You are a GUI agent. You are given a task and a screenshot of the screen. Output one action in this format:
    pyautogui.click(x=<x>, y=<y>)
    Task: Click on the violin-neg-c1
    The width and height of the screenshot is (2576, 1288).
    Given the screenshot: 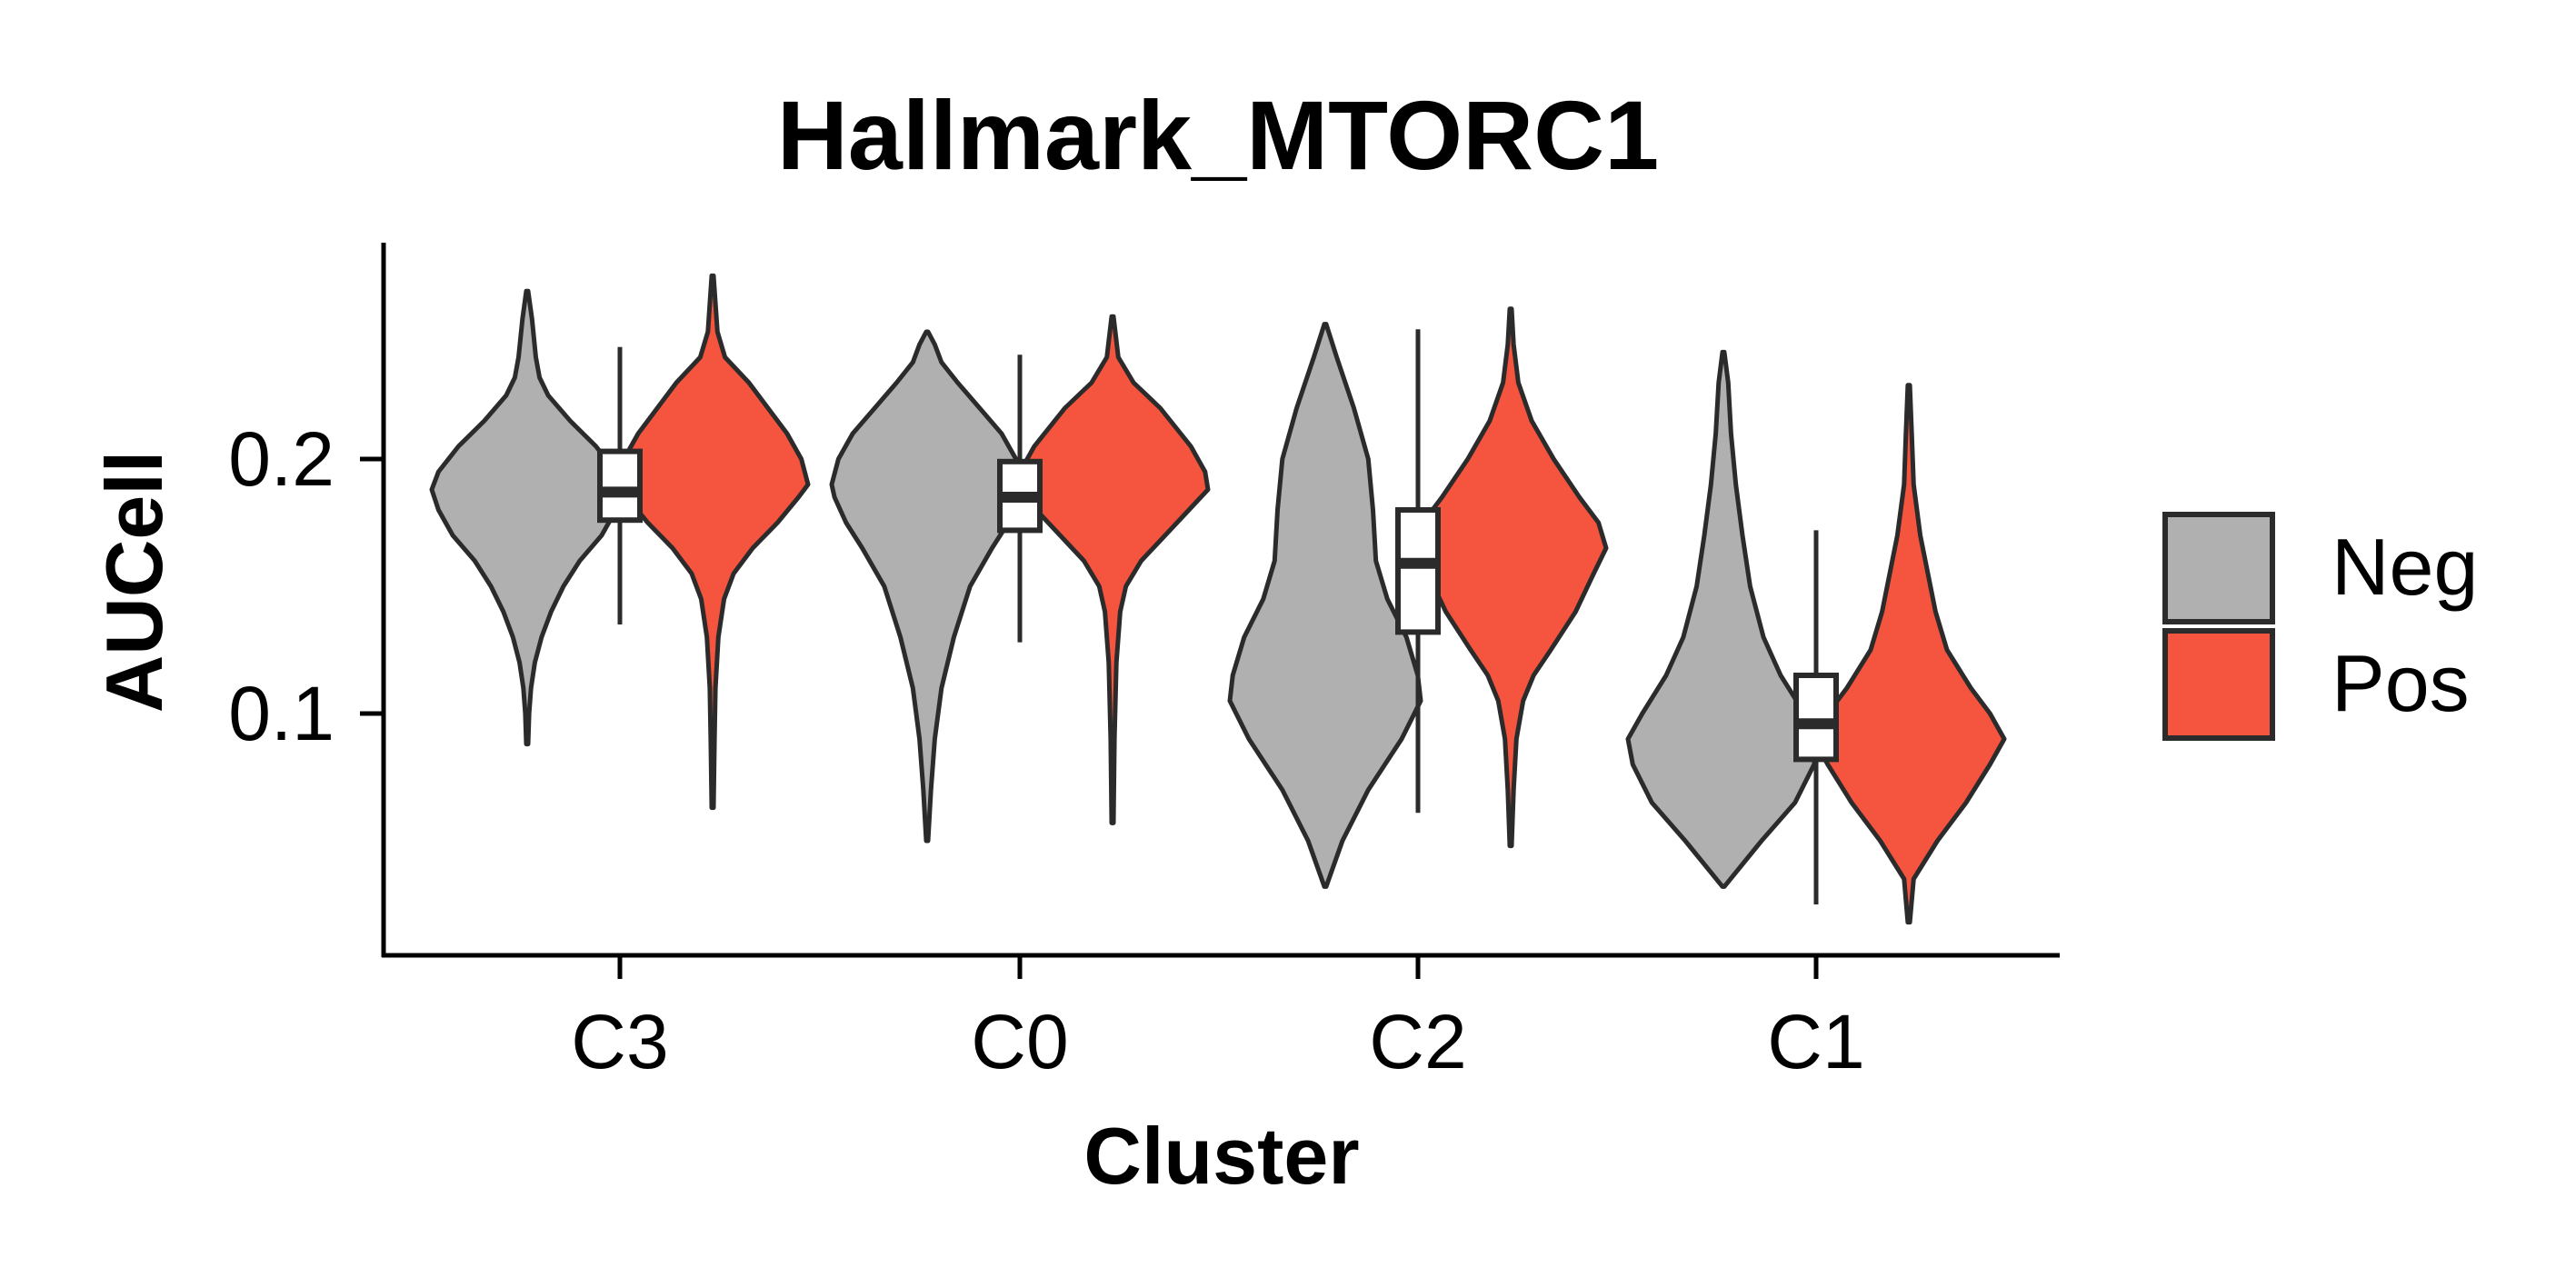 What is the action you would take?
    pyautogui.click(x=1723, y=619)
    